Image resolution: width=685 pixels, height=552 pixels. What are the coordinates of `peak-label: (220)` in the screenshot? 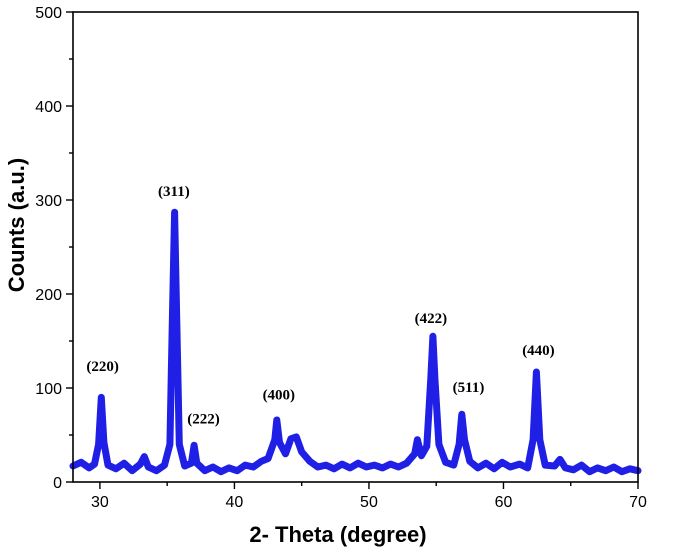 It's located at (102, 367).